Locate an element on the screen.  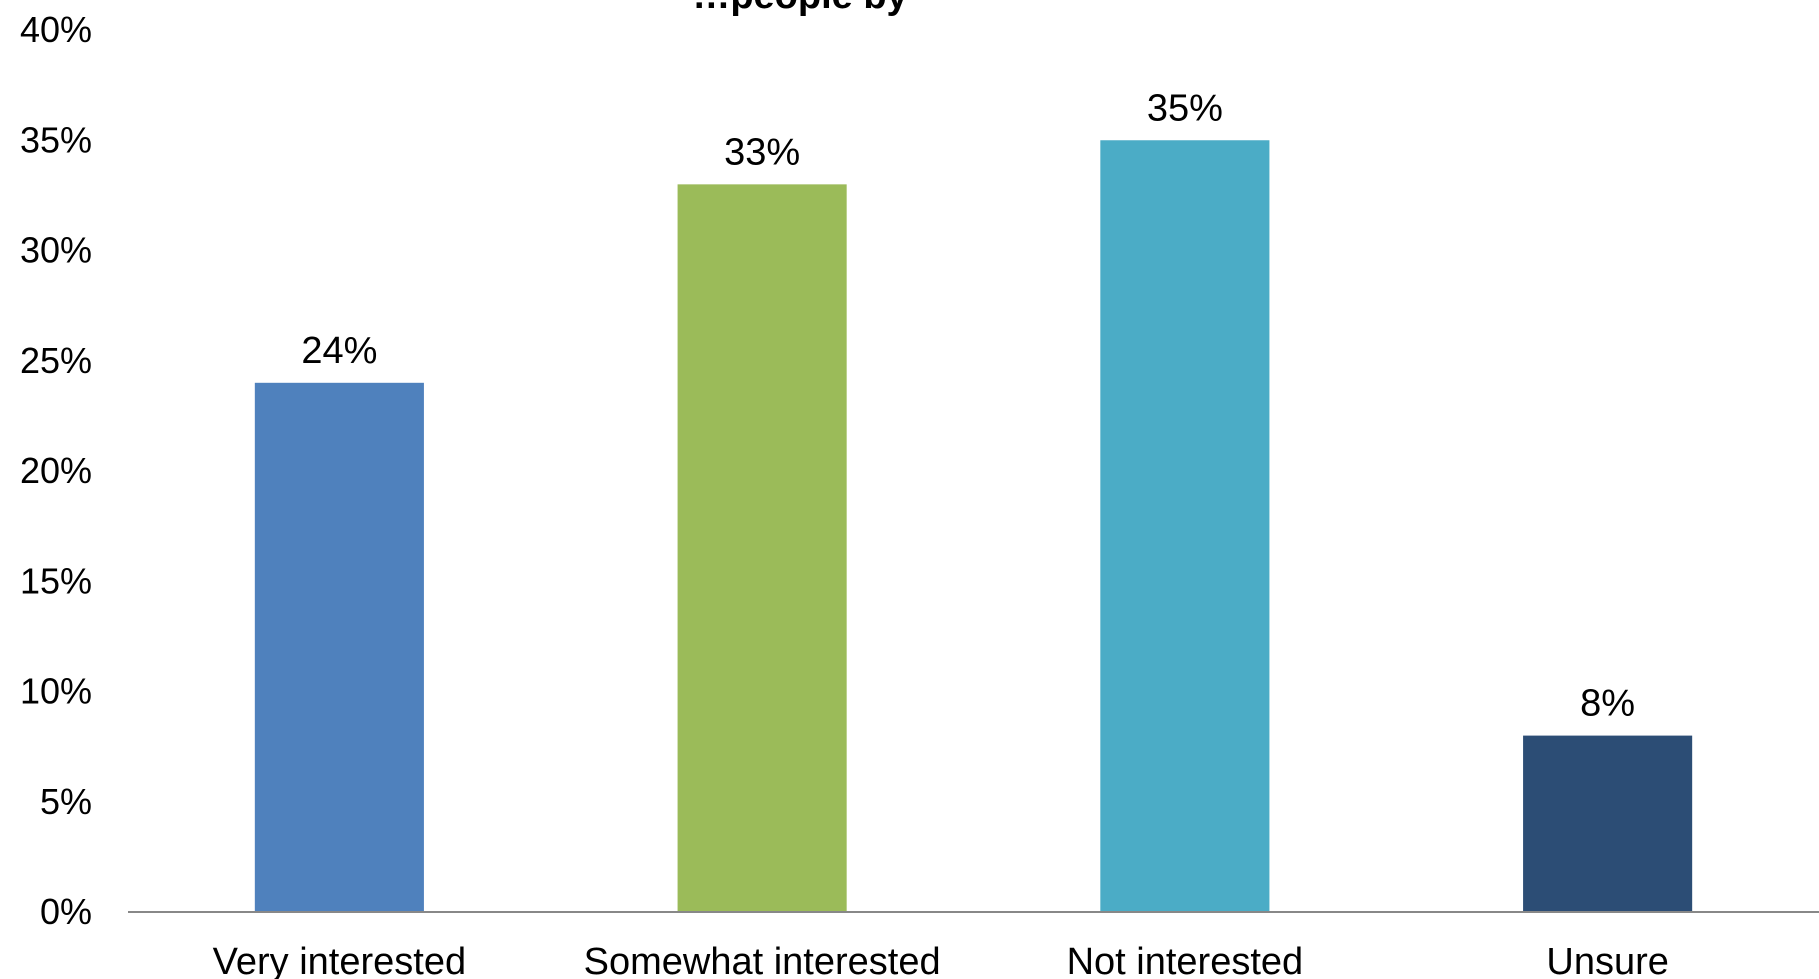
data-label: 8% is located at coordinates (1607, 704).